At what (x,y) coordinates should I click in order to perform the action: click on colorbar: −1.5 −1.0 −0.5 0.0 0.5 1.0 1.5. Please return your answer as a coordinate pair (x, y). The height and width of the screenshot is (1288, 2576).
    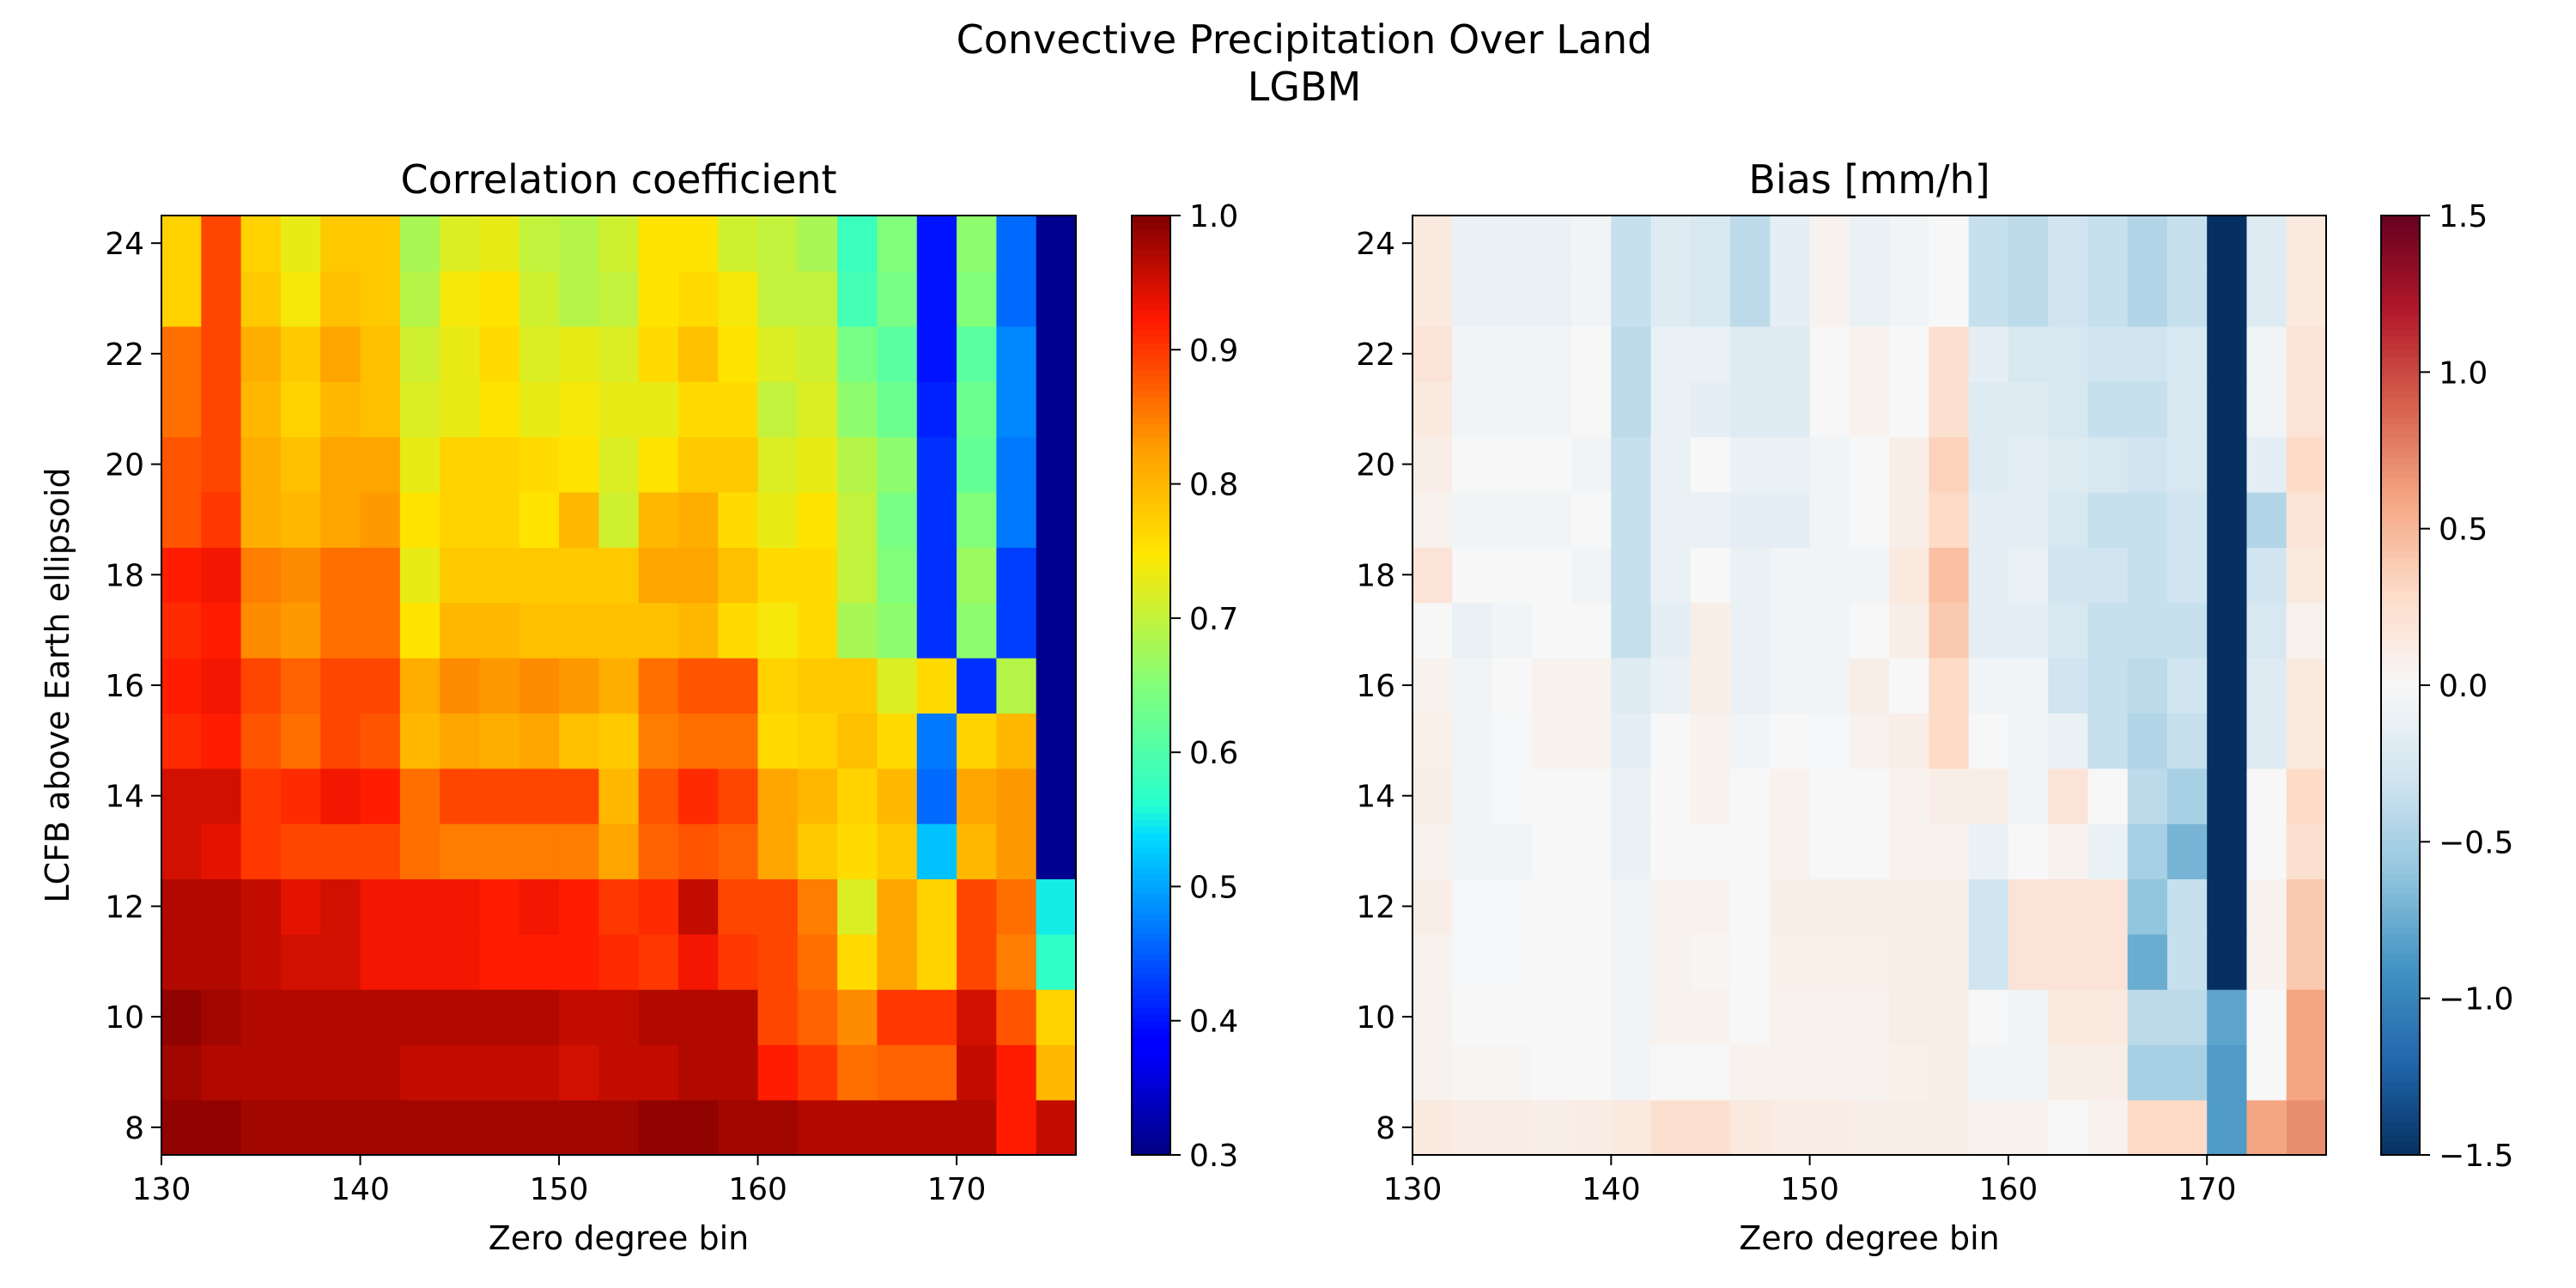
    Looking at the image, I should click on (2446, 686).